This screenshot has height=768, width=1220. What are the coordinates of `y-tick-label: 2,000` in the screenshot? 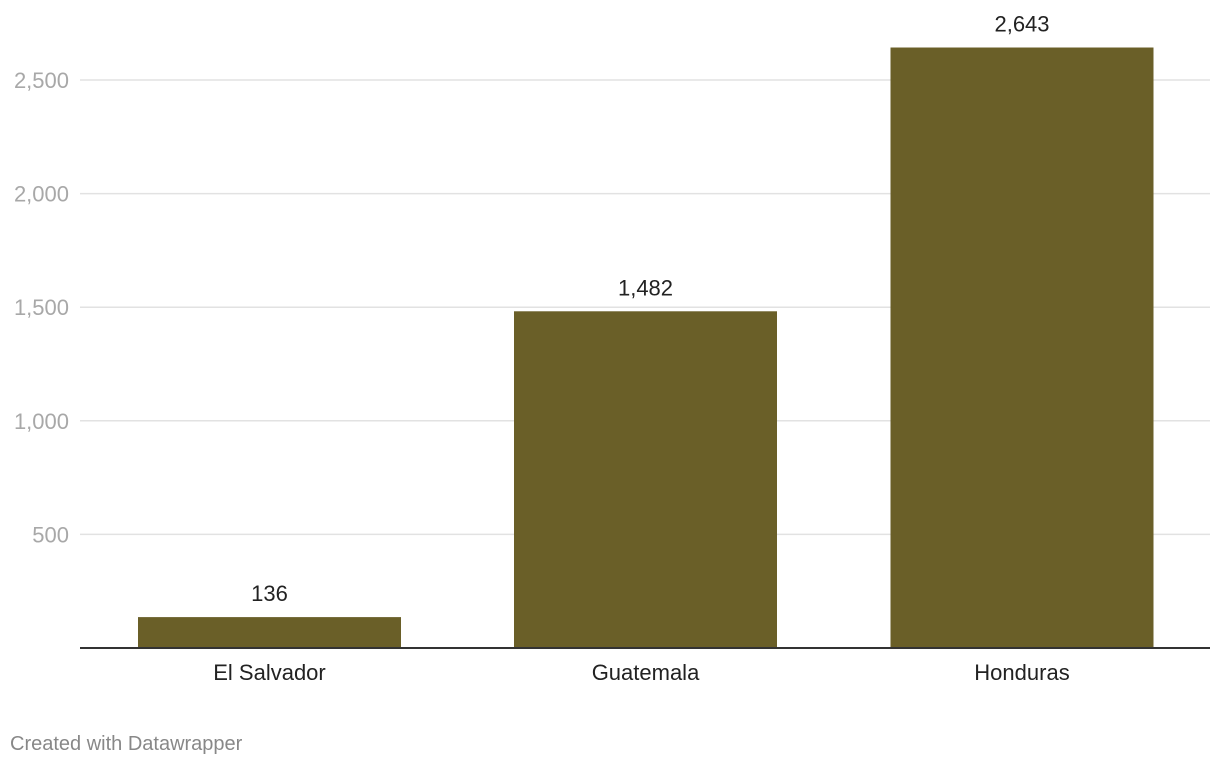 It's located at (41, 194).